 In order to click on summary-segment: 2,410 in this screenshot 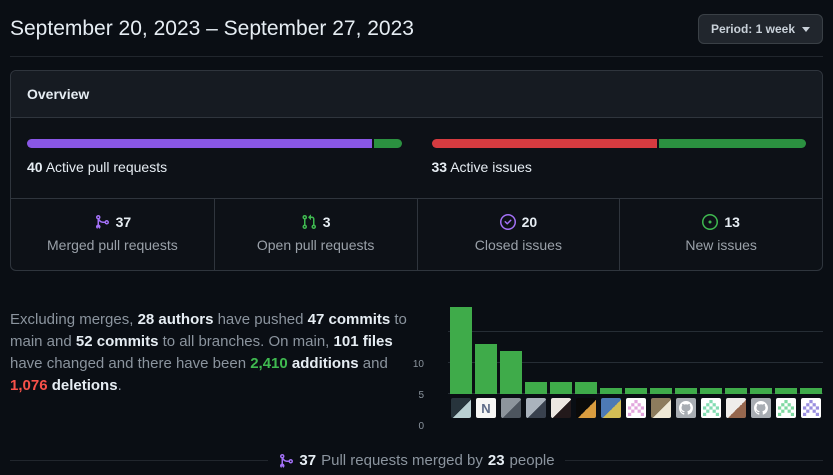, I will do `click(269, 363)`.